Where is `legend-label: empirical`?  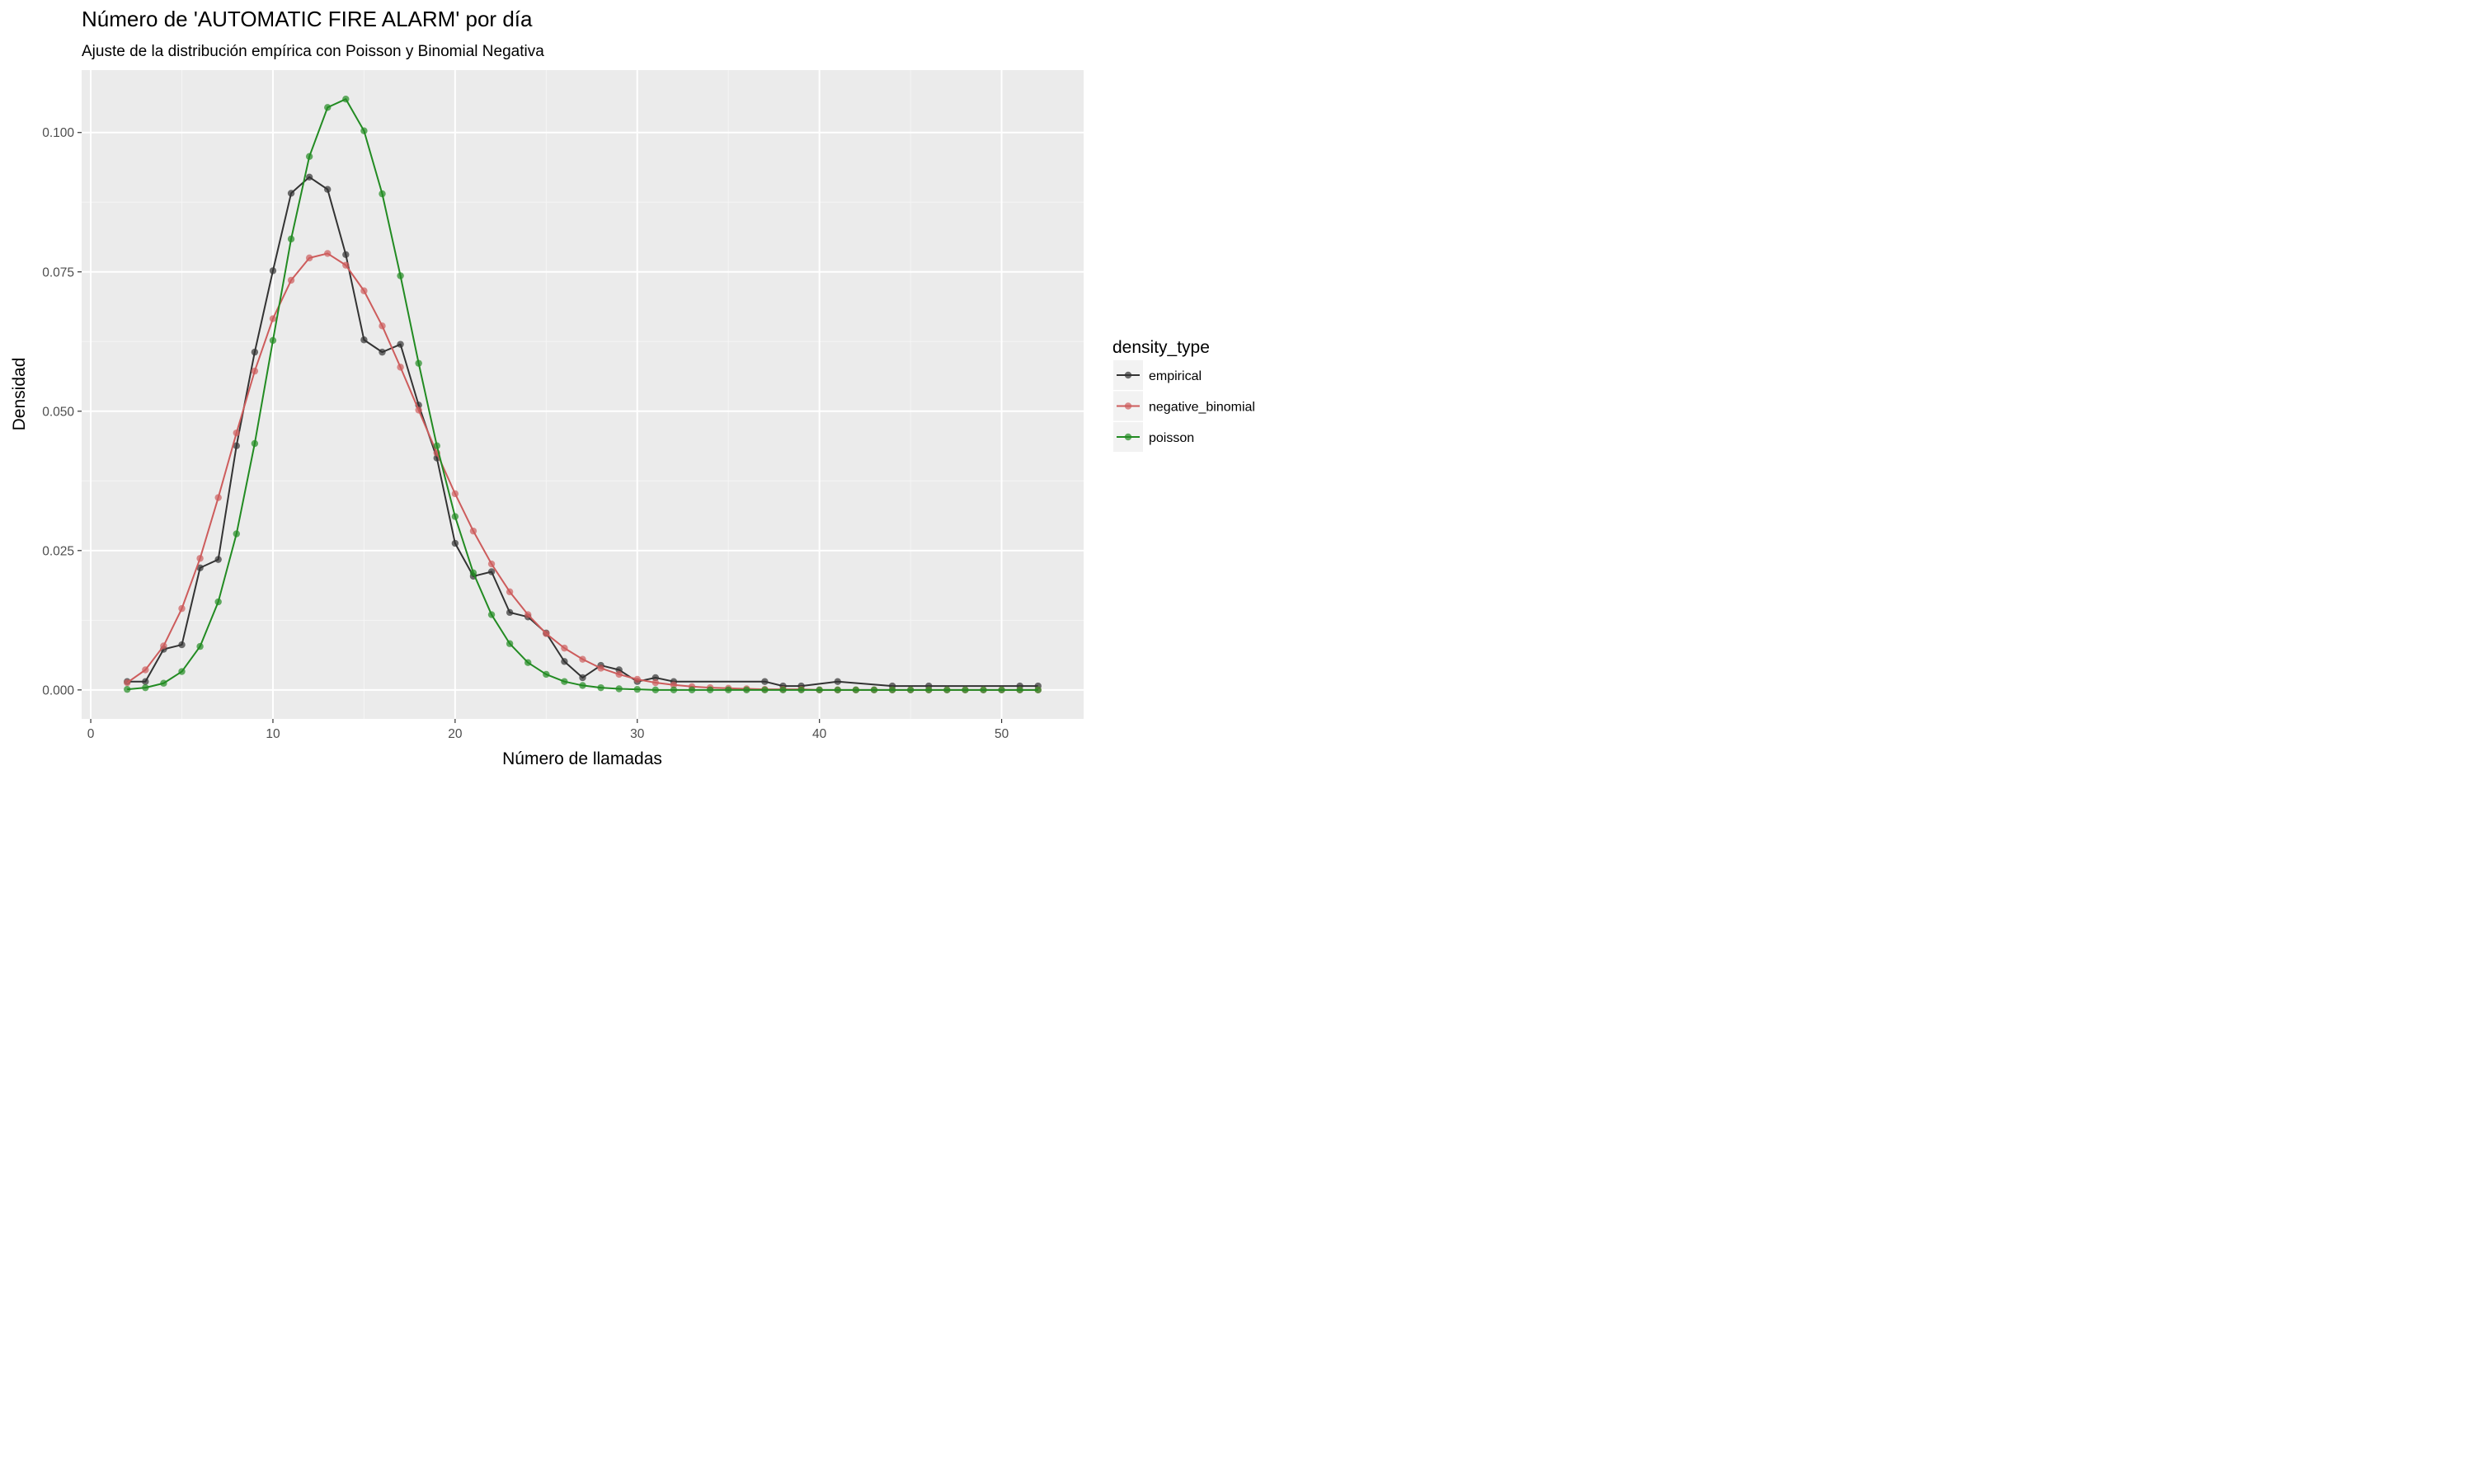
legend-label: empirical is located at coordinates (1175, 376).